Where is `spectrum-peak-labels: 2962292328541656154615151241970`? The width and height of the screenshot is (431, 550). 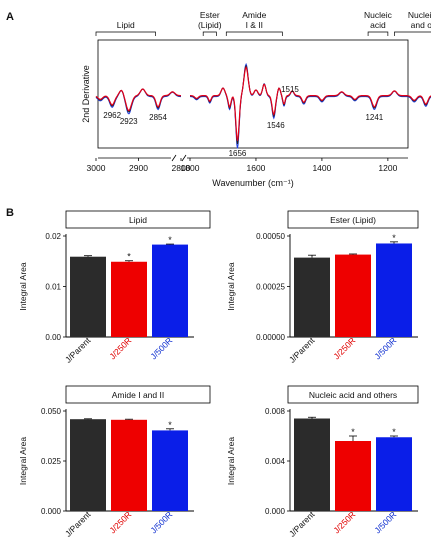 spectrum-peak-labels: 2962292328541656154615151241970 is located at coordinates (243, 121).